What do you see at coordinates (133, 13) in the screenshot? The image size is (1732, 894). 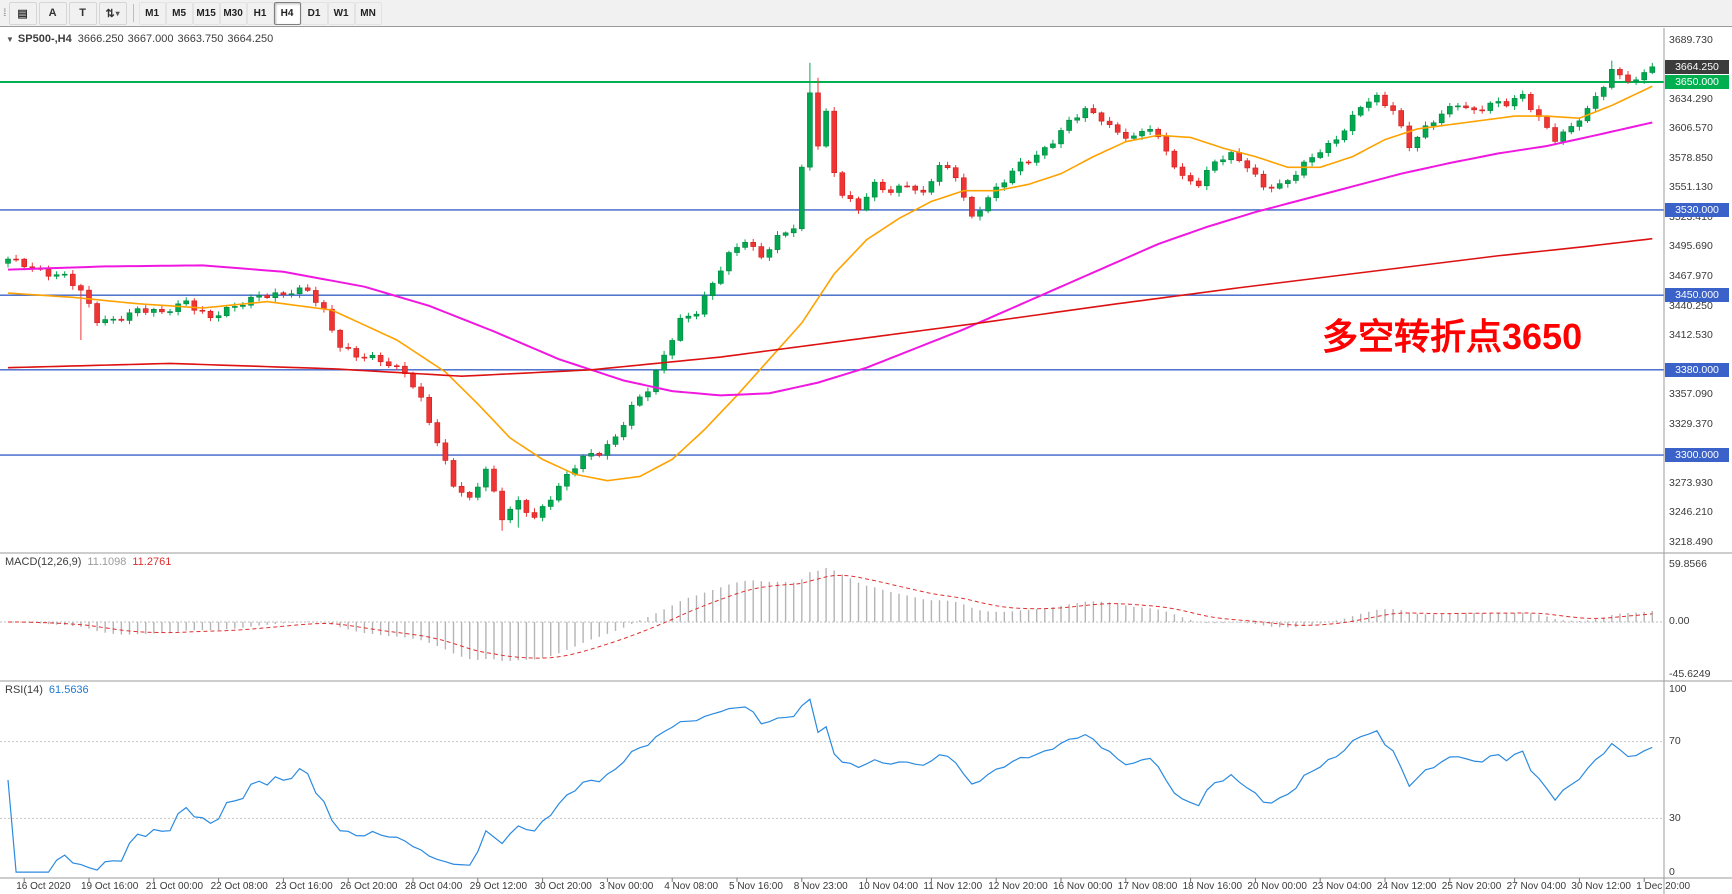 I see `toolbar-separator` at bounding box center [133, 13].